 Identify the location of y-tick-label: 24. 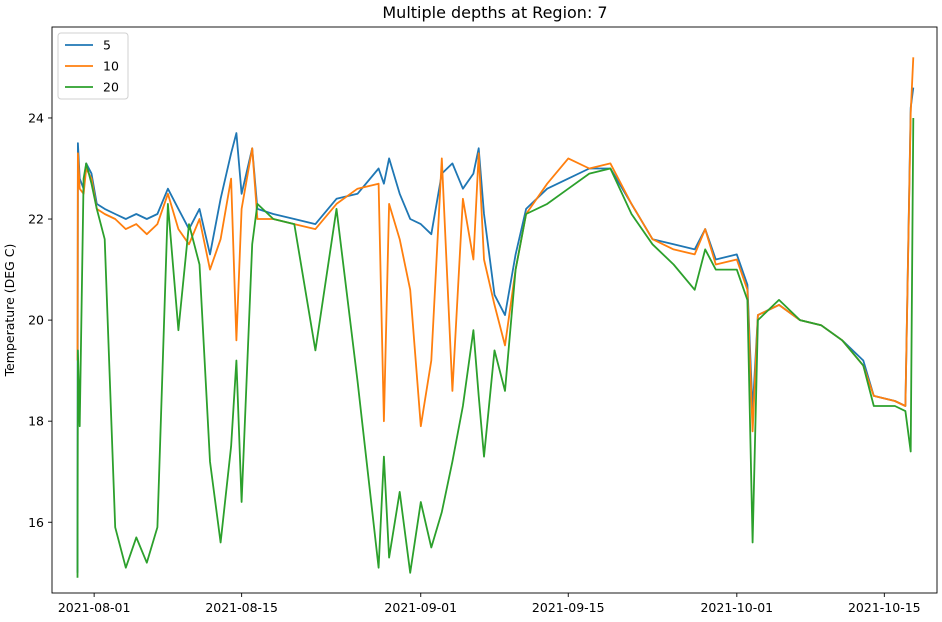
(36, 117).